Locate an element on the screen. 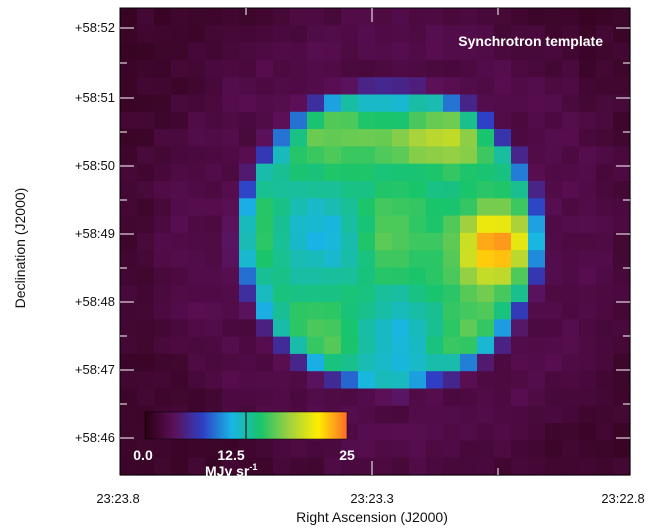  x-axis-title: Right Ascension (J2000) is located at coordinates (372, 517).